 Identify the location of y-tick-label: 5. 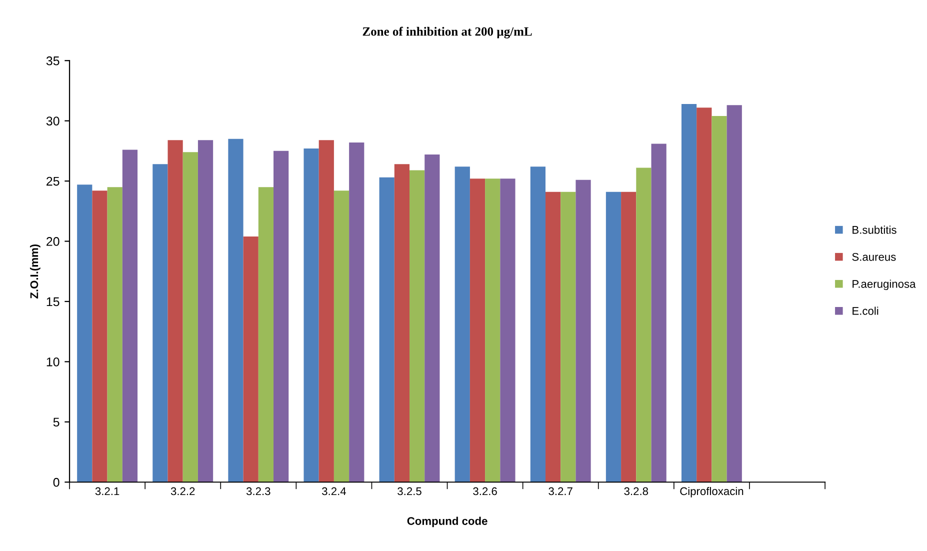
(56, 422).